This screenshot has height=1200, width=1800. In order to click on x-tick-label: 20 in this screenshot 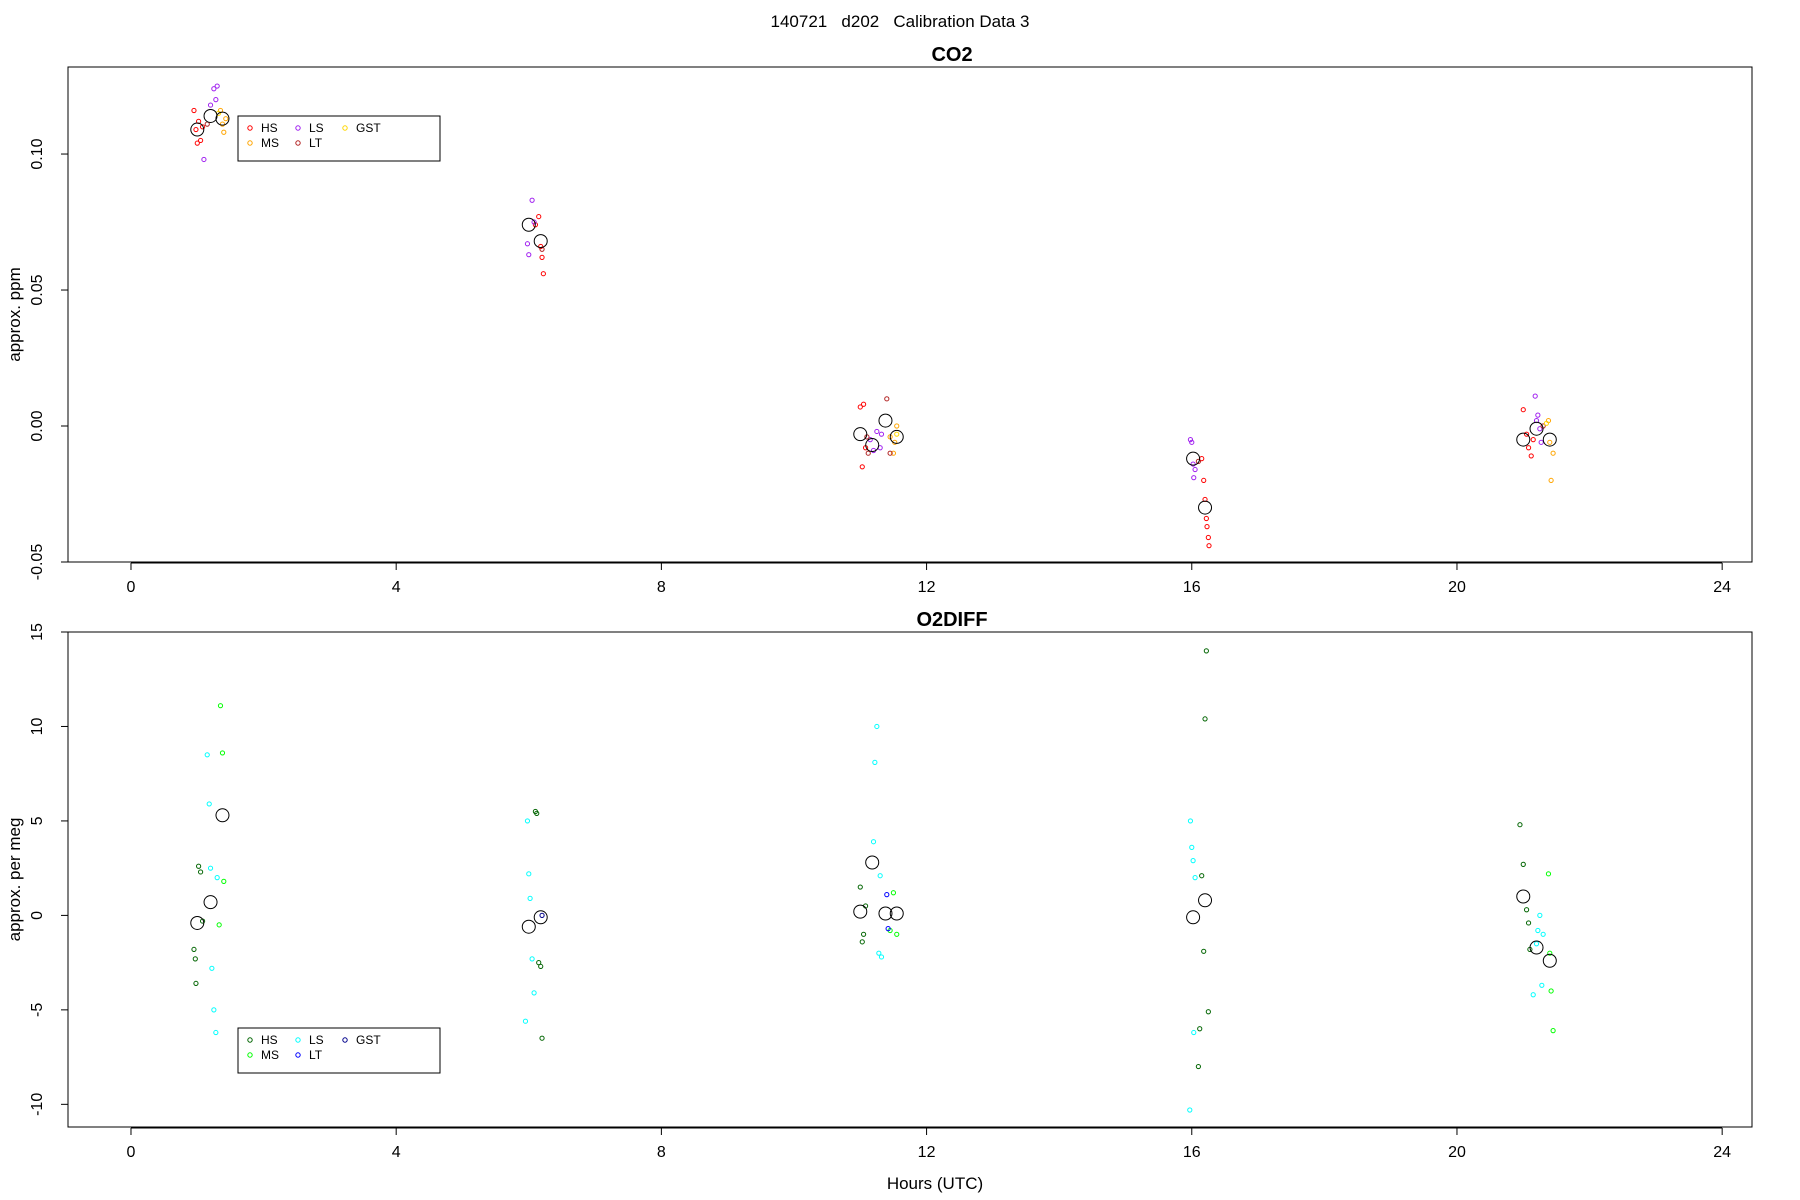, I will do `click(1457, 1152)`.